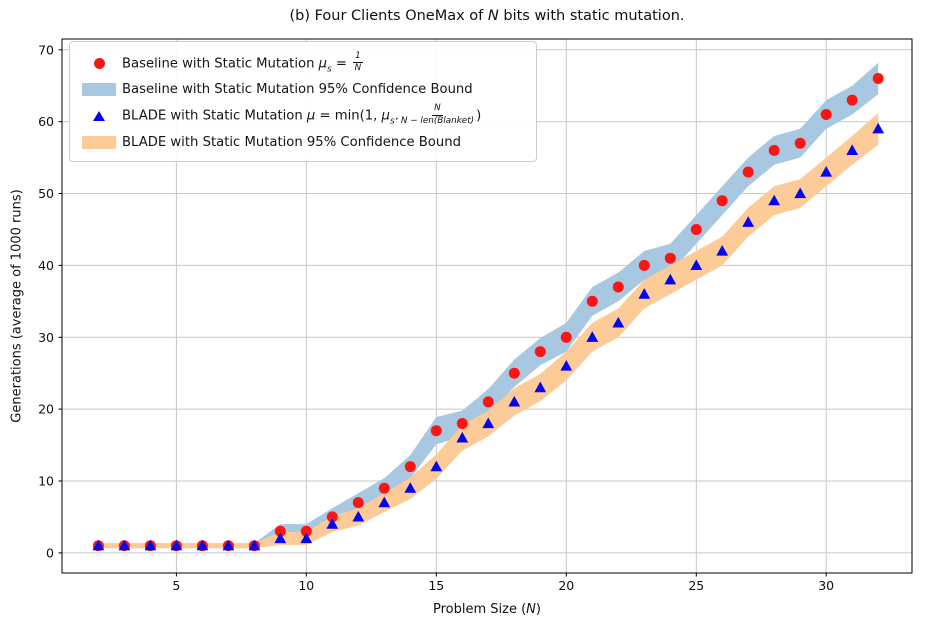 The width and height of the screenshot is (936, 630). Describe the element at coordinates (46, 301) in the screenshot. I see `y-tick-labels: 0 10 20 30 40 50 60 70` at that location.